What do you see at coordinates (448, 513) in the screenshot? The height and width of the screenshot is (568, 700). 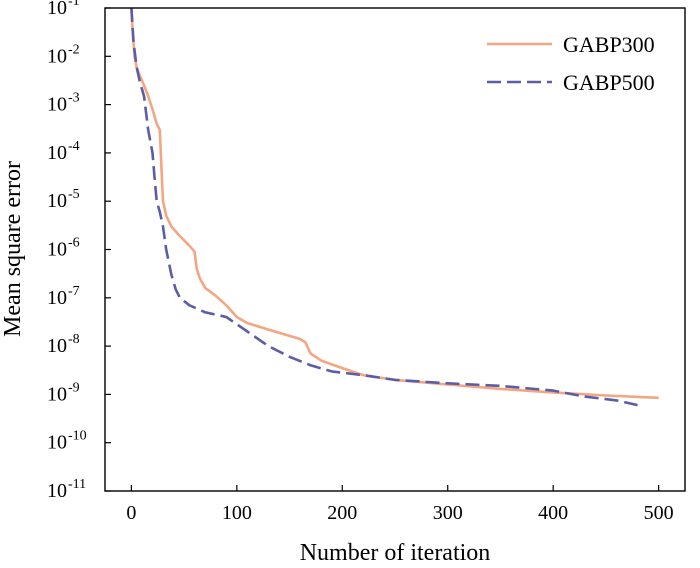 I see `x-tick-label: 300` at bounding box center [448, 513].